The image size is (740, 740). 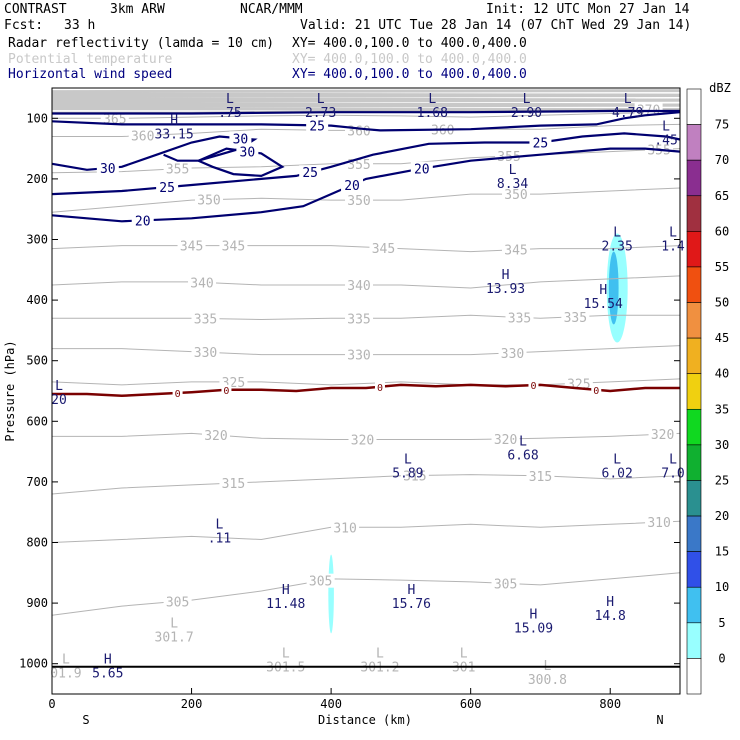 What do you see at coordinates (722, 552) in the screenshot?
I see `colorbar-level-label: 15` at bounding box center [722, 552].